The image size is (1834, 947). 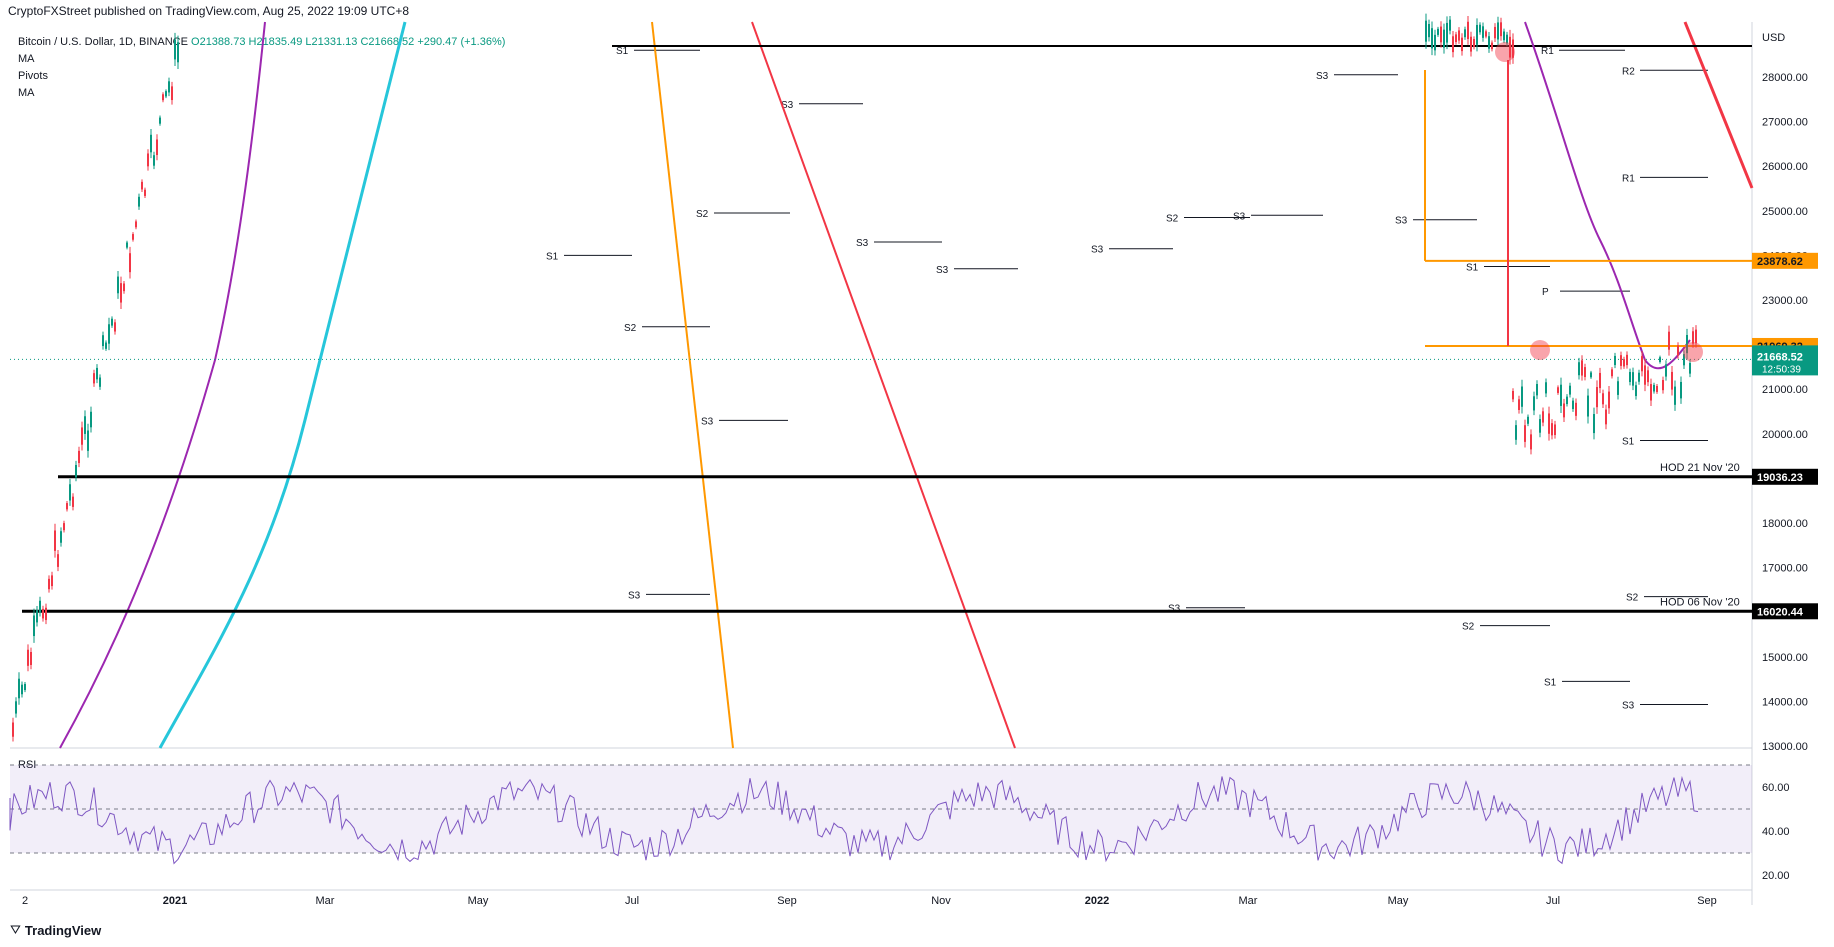 I want to click on pivot-label: R1, so click(x=1547, y=51).